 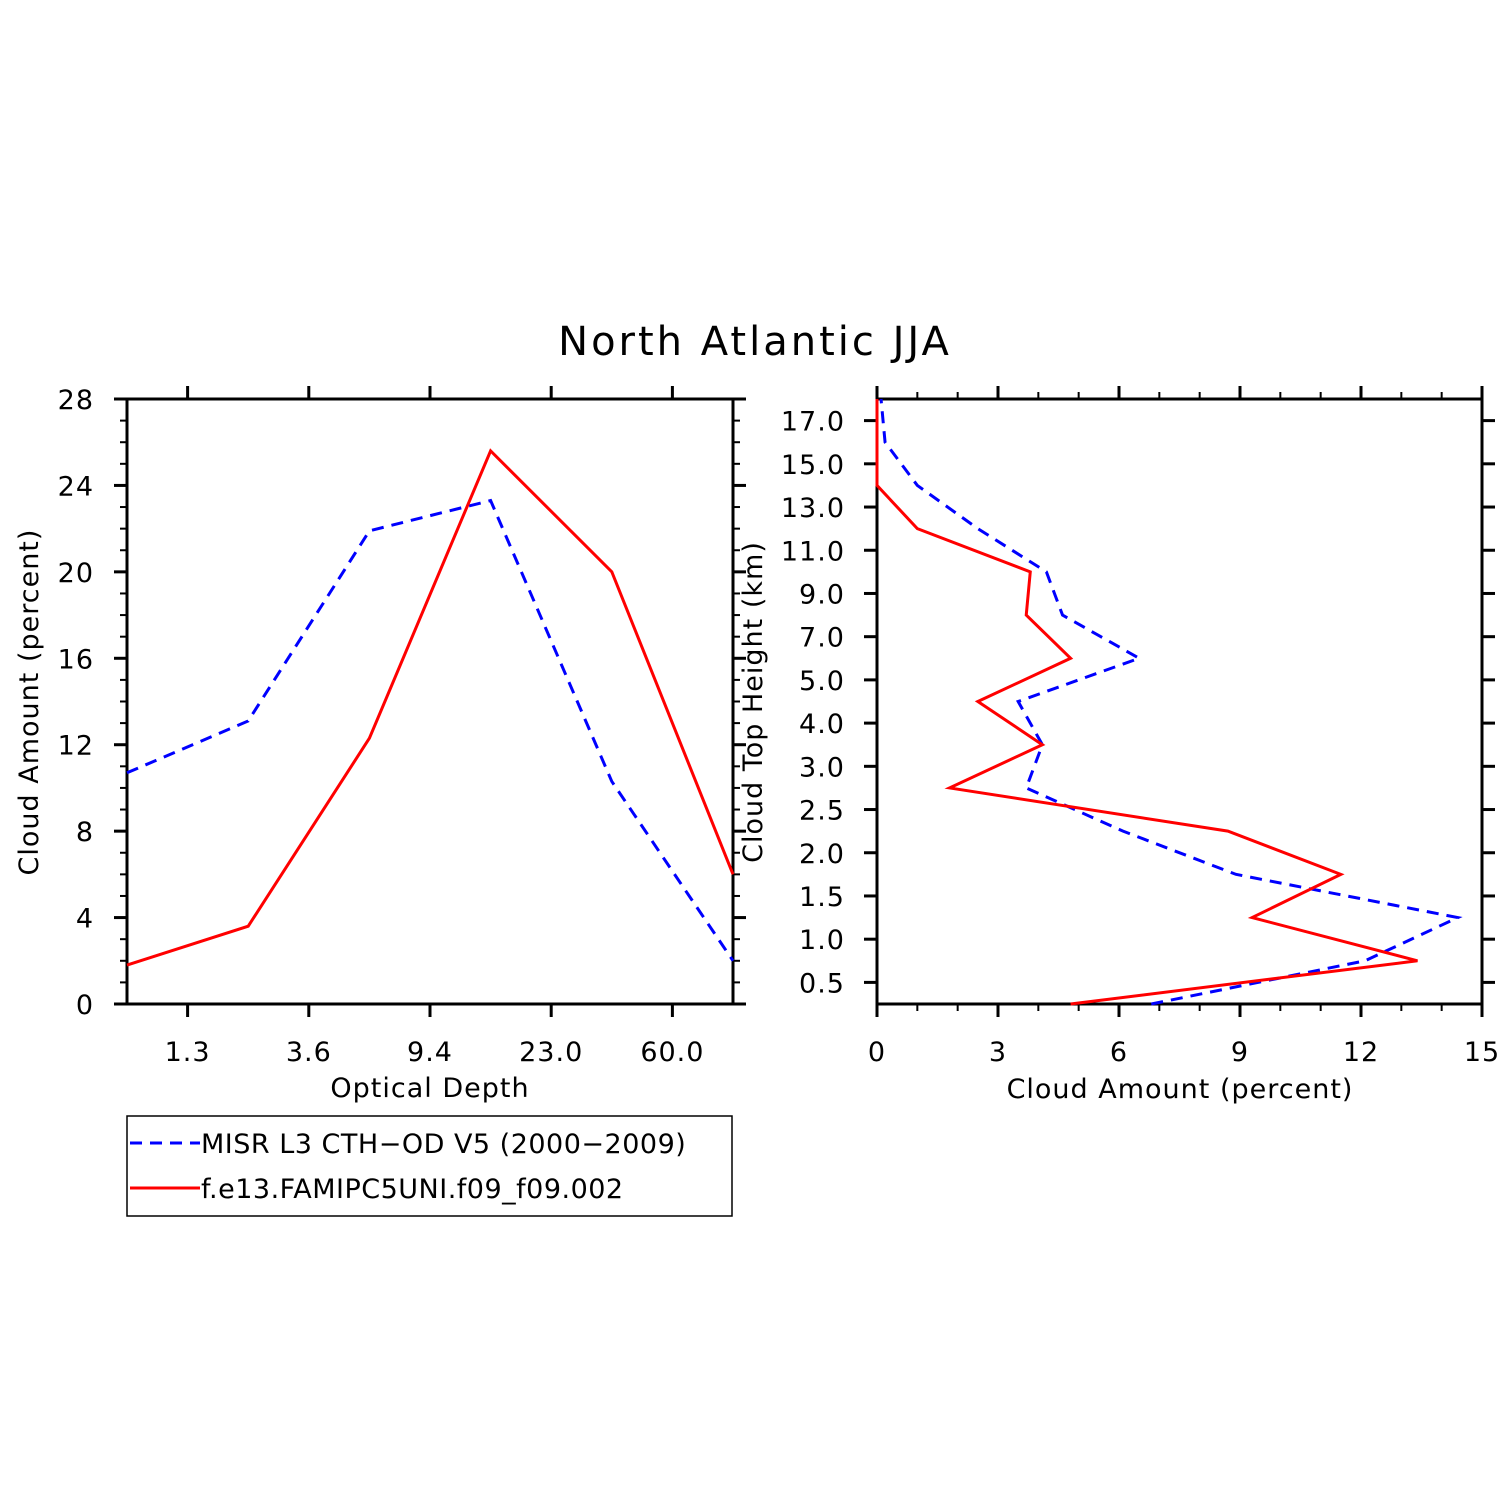 I want to click on right-x-tick-label: 12, so click(x=1361, y=1052).